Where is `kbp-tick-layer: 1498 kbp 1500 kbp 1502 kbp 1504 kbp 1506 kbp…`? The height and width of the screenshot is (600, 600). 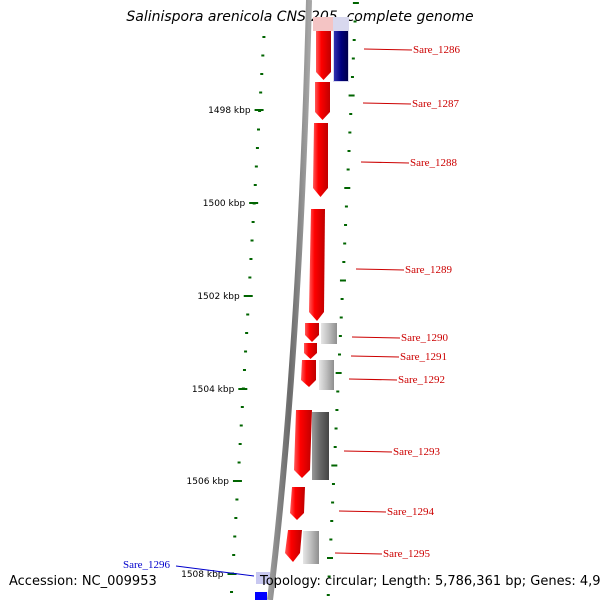
kbp-tick-layer: 1498 kbp 1500 kbp 1502 kbp 1504 kbp 1506 kbp… is located at coordinates (223, 314).